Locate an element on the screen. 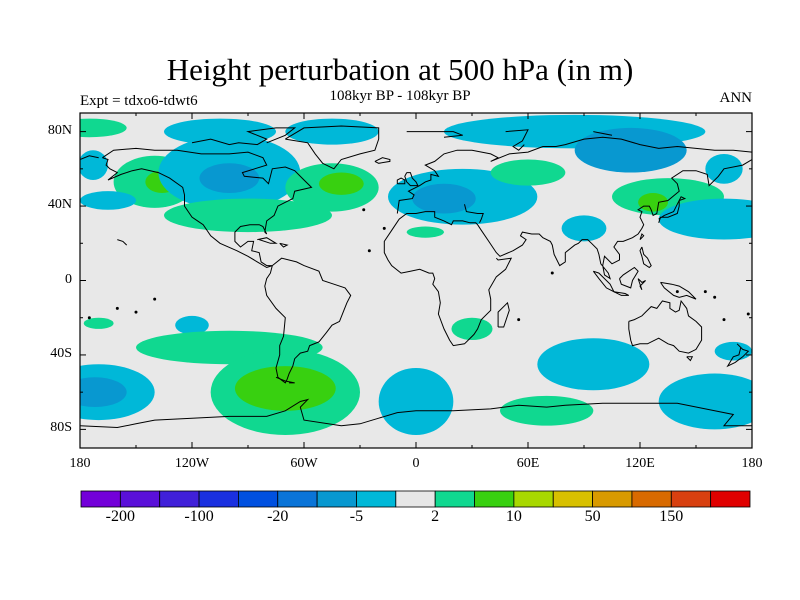 The image size is (800, 600). y-tick-label: 40S is located at coordinates (61, 353).